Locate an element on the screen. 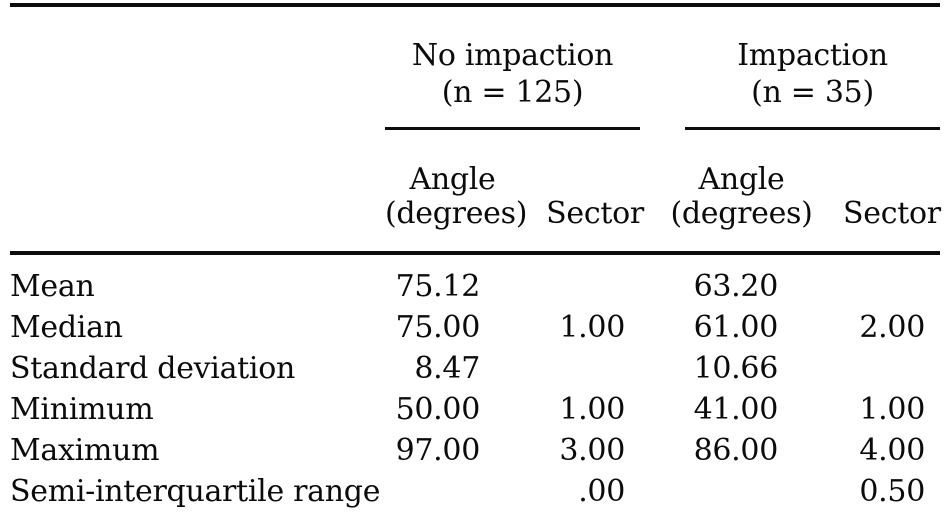 The image size is (947, 514). group-title-line1: Impaction is located at coordinates (812, 55).